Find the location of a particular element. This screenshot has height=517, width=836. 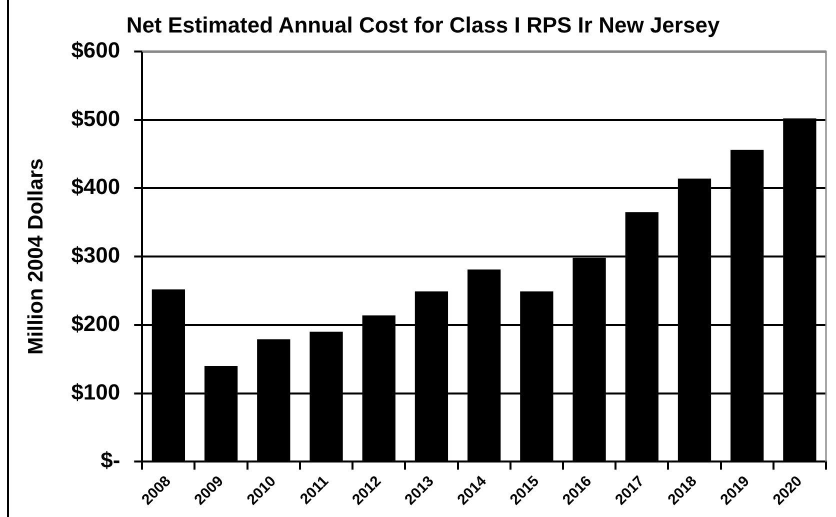

y-tick-label: $- is located at coordinates (110, 460).